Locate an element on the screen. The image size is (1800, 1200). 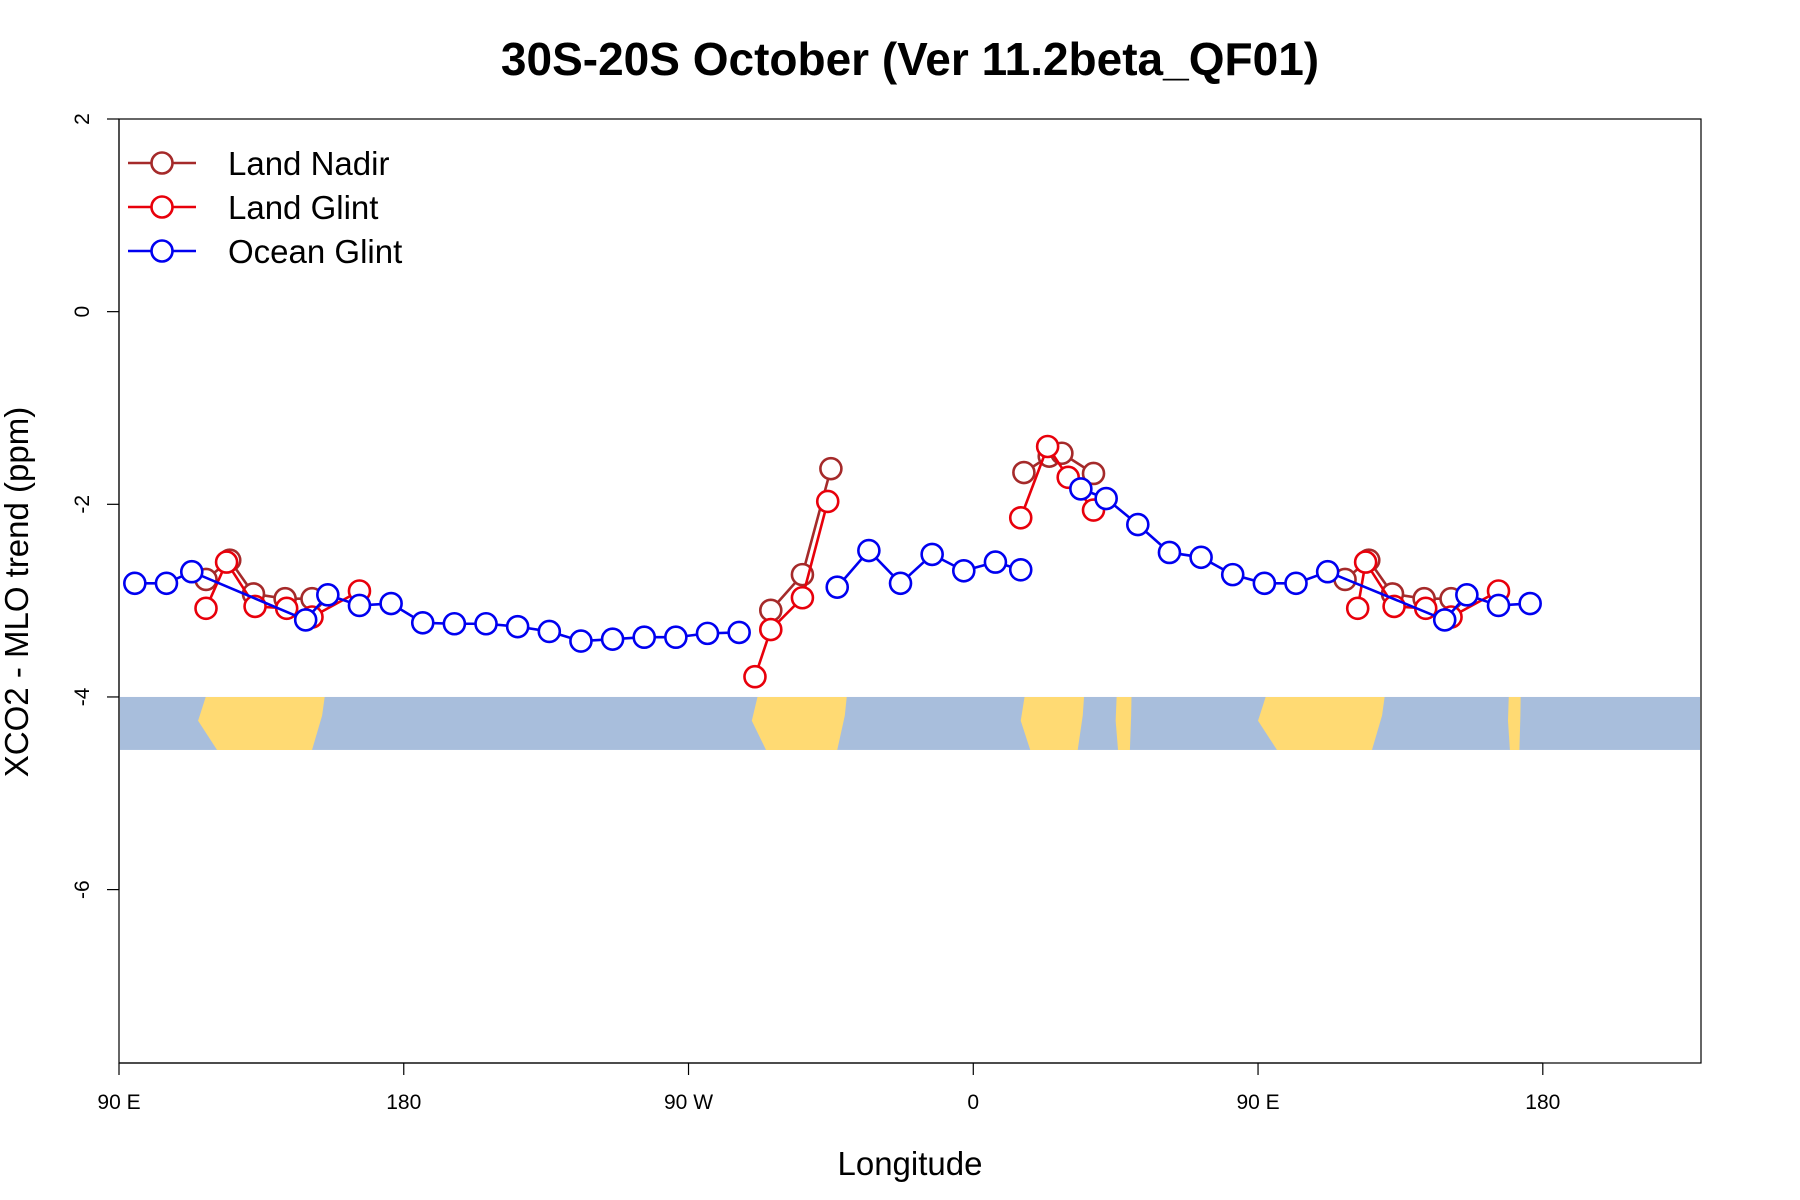
y-axis: 2 0 -2 -4 -6 is located at coordinates (95, 506).